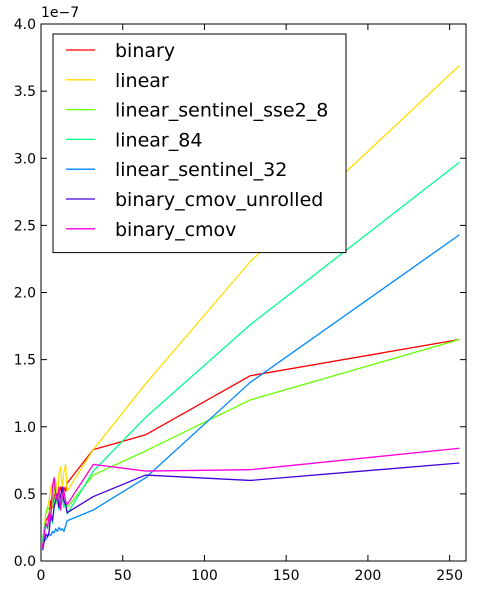 The image size is (480, 589). I want to click on y-tick-label: 0.5, so click(25, 495).